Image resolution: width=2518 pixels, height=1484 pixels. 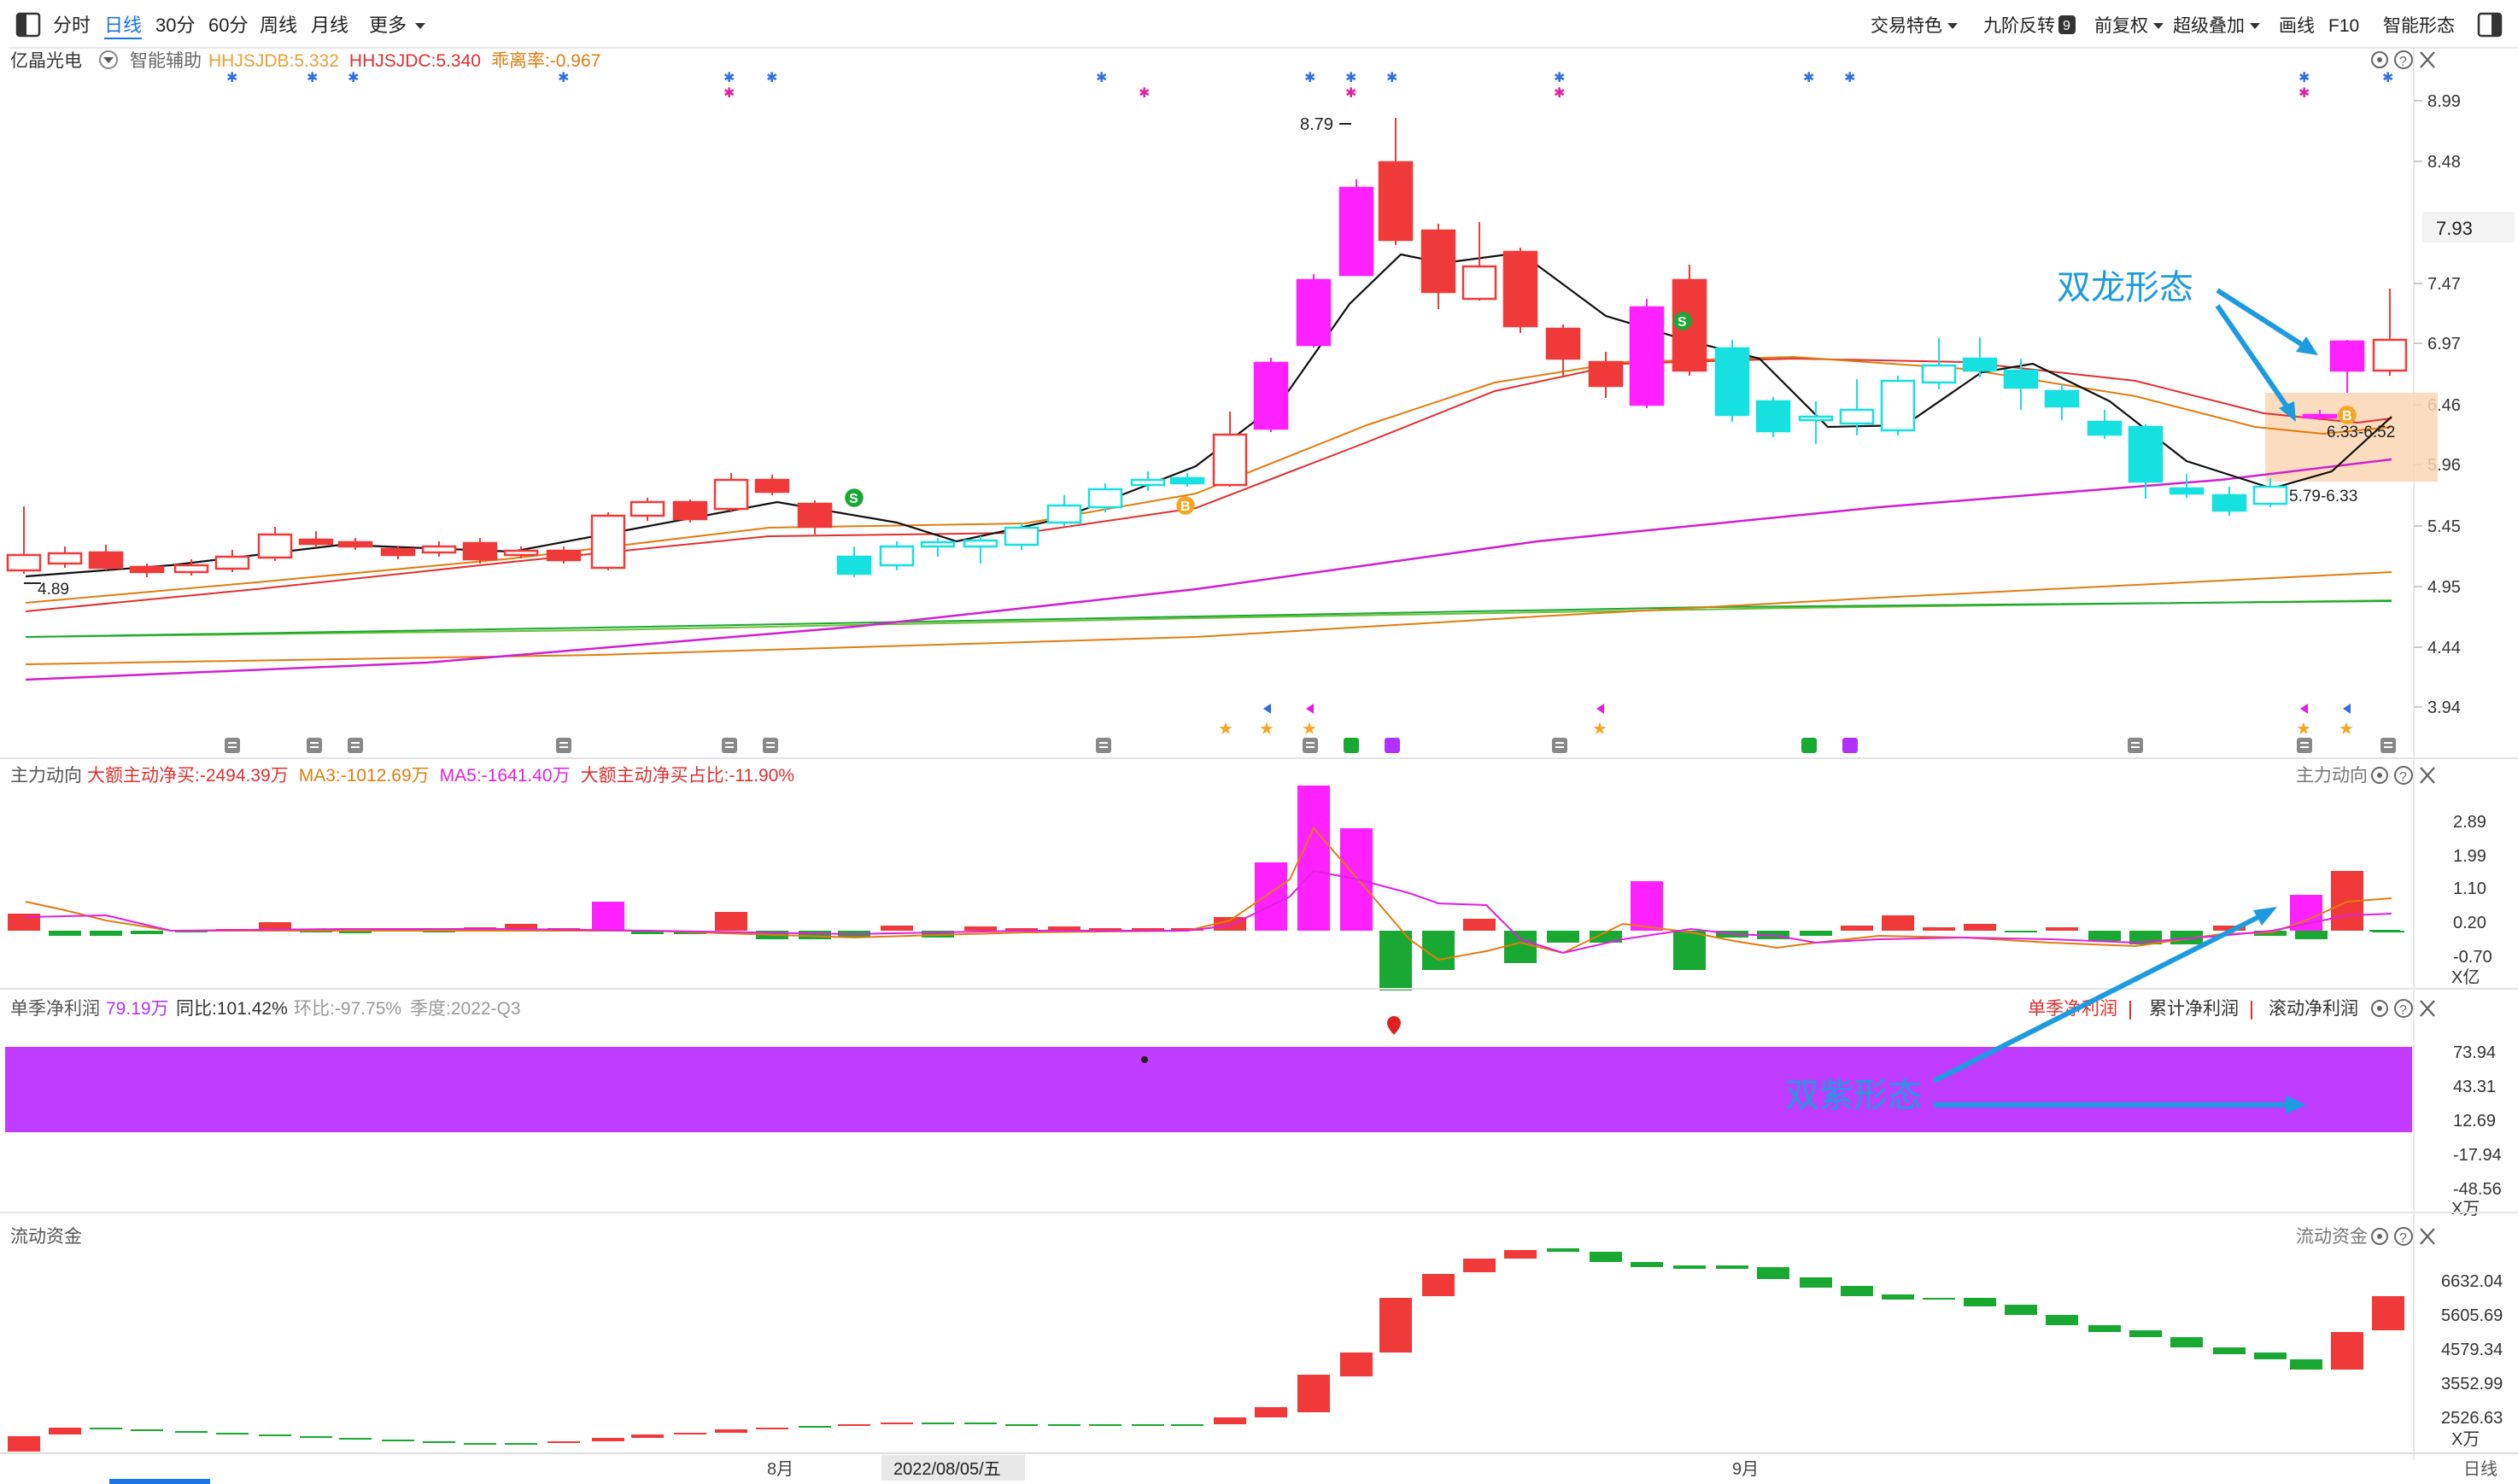 What do you see at coordinates (72, 25) in the screenshot?
I see `period-tab-0: 分时` at bounding box center [72, 25].